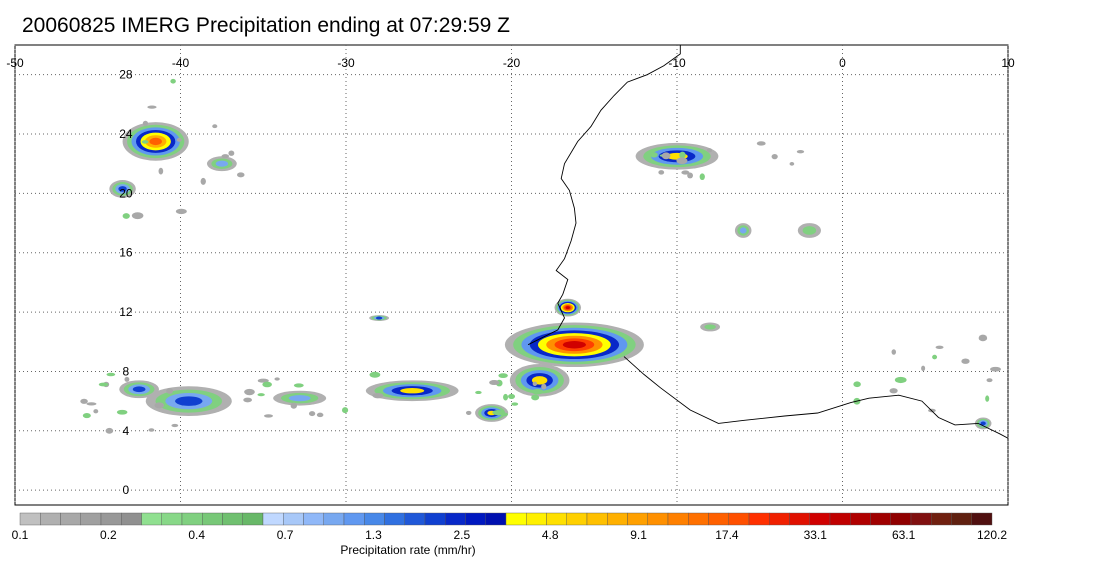 Image resolution: width=1101 pixels, height=571 pixels. What do you see at coordinates (842, 63) in the screenshot?
I see `lon-tick-label: 0` at bounding box center [842, 63].